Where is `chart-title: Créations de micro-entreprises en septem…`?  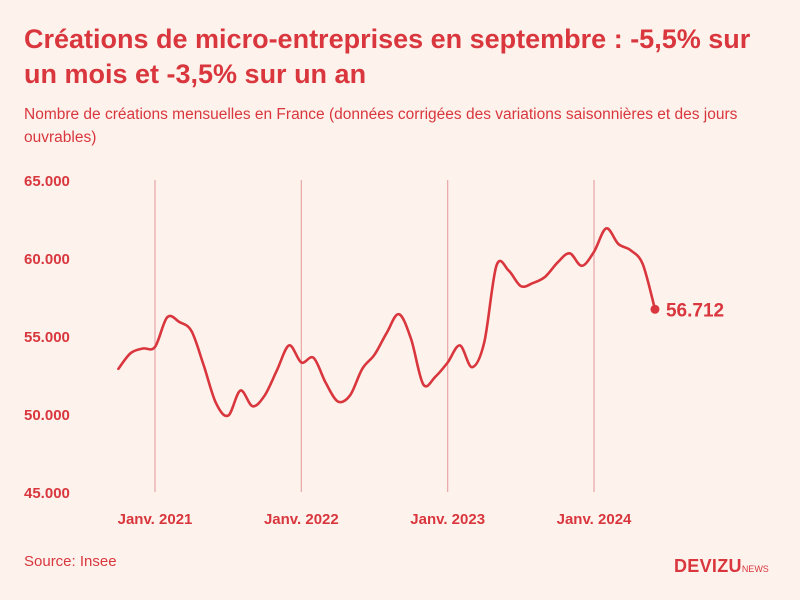
chart-title: Créations de micro-entreprises en septem… is located at coordinates (387, 56).